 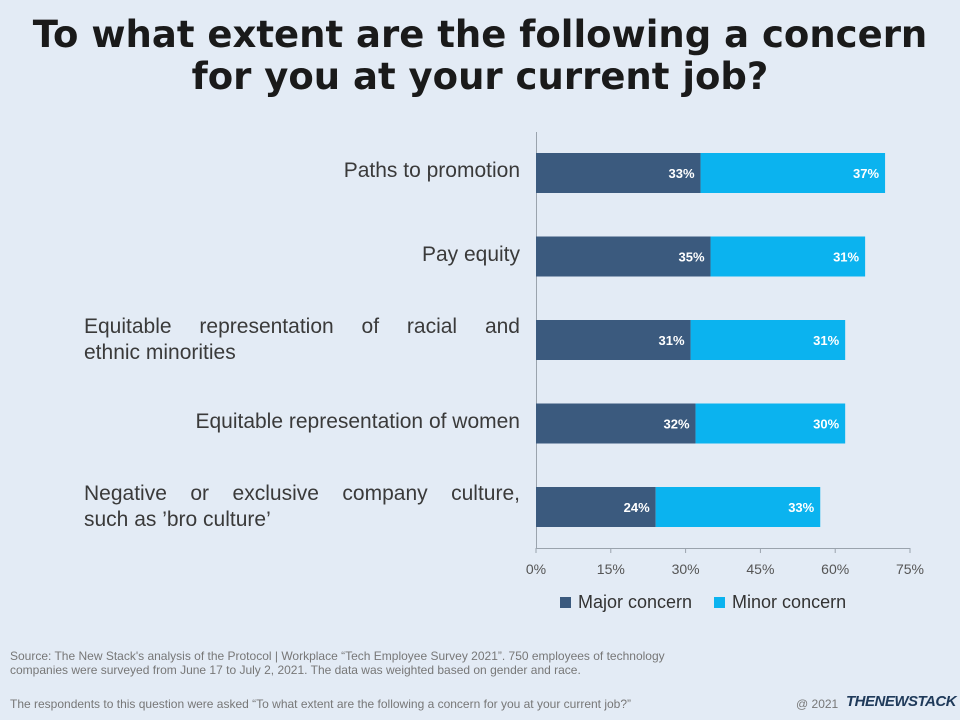 What do you see at coordinates (302, 493) in the screenshot?
I see `category-label-line: Negative or exclusive company culture,` at bounding box center [302, 493].